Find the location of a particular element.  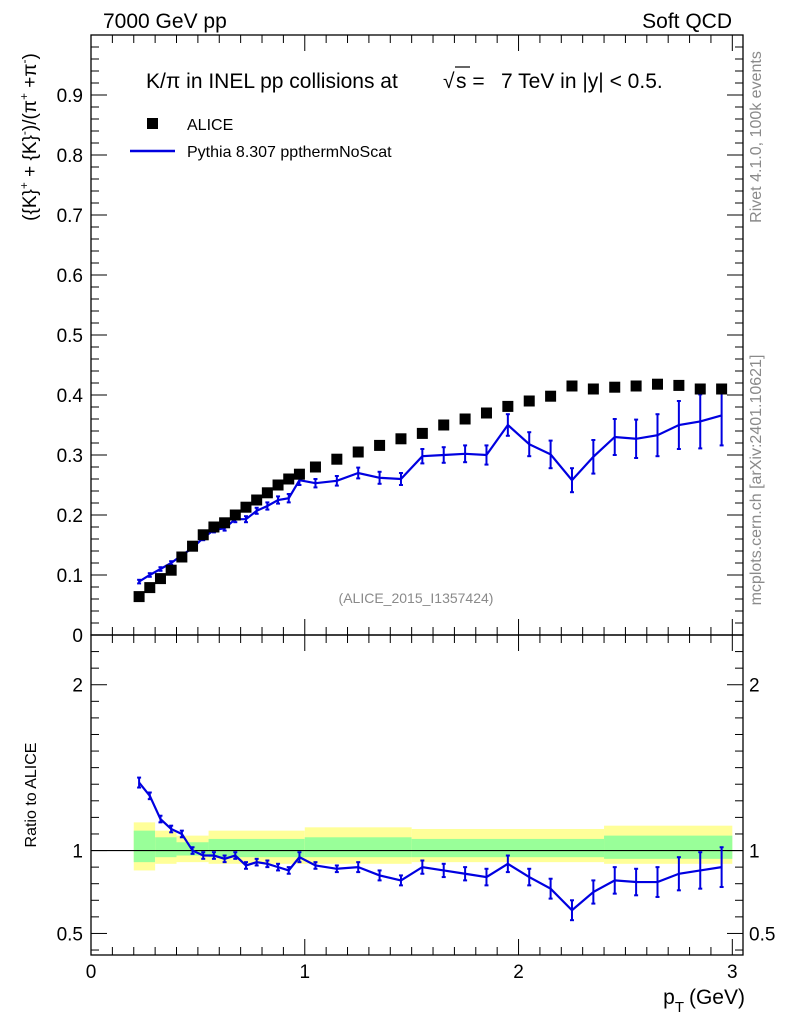

ratio-y-tick-label: 1 is located at coordinates (77, 852).